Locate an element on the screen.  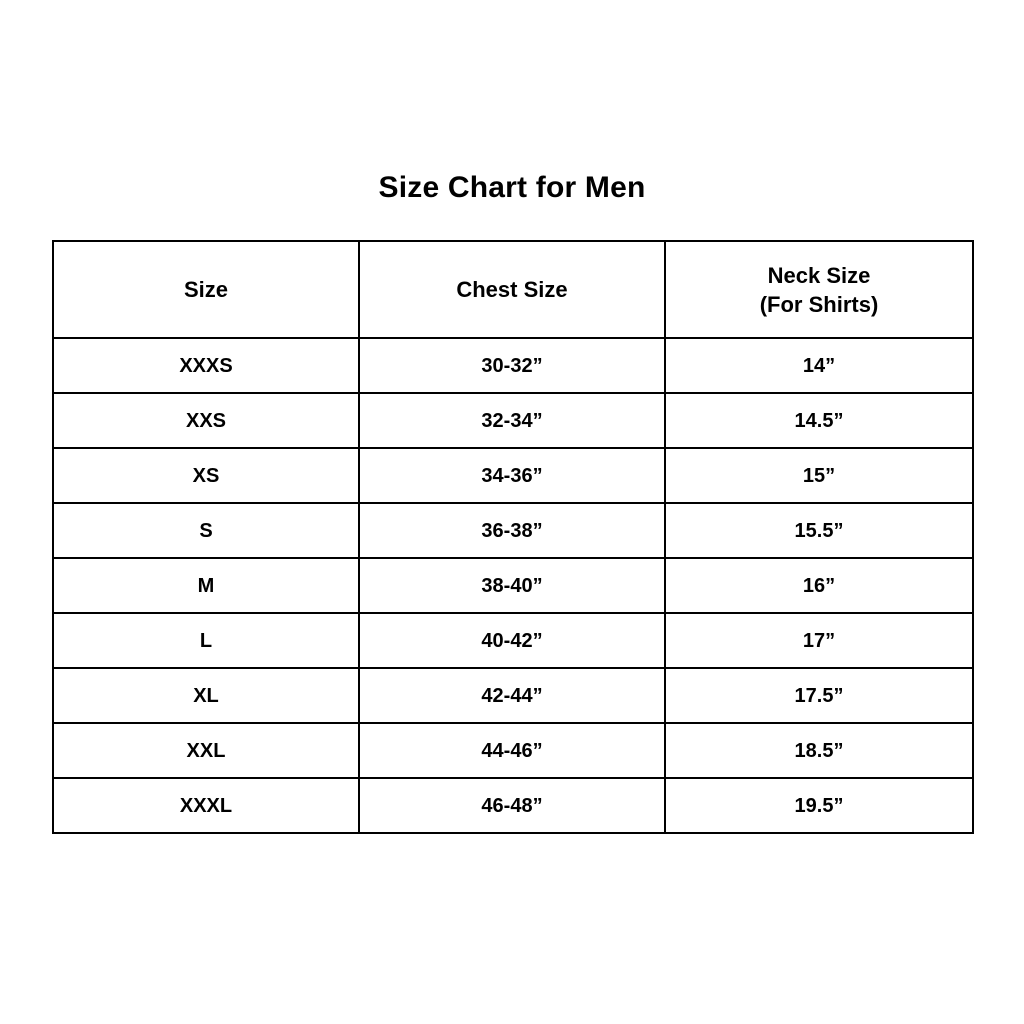
column-header-size-label: Size is located at coordinates (206, 289).